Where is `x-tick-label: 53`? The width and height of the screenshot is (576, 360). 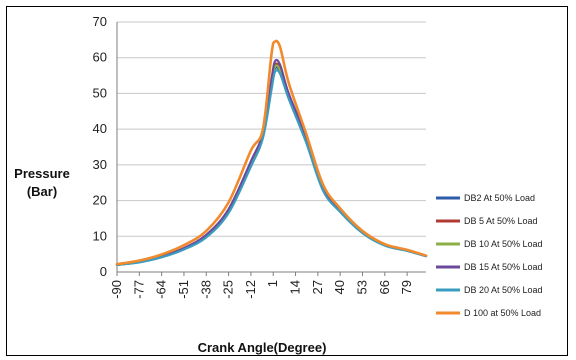
x-tick-label: 53 is located at coordinates (361, 287).